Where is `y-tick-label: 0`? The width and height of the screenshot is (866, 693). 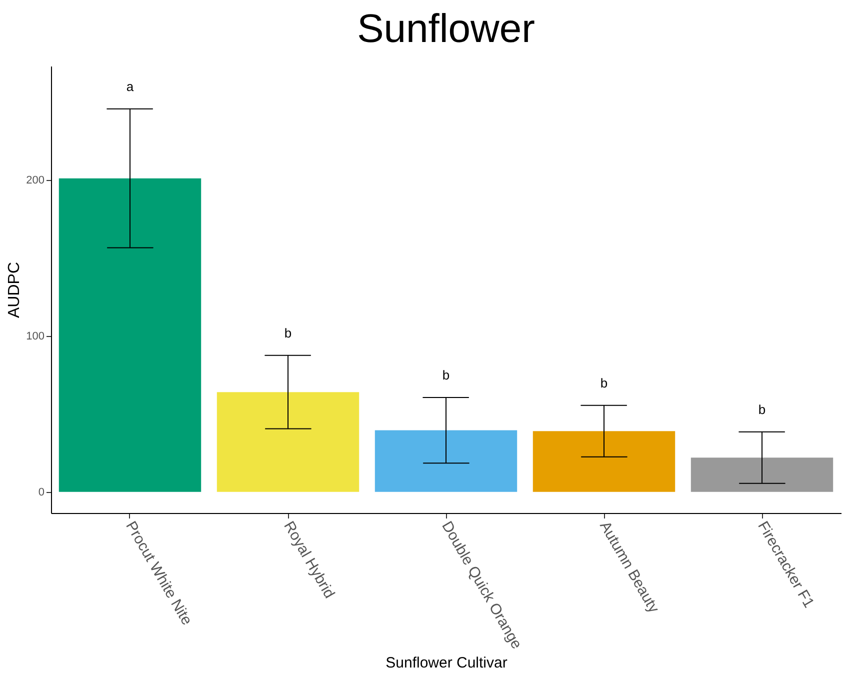 y-tick-label: 0 is located at coordinates (41, 492).